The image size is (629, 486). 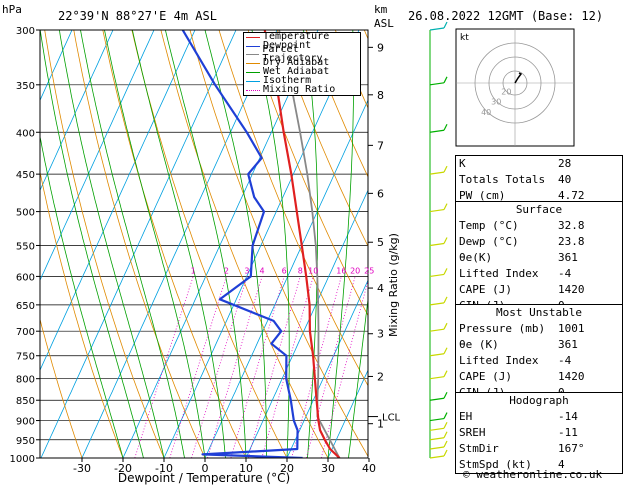 I want to click on series-parcel-trajectory, so click(x=309, y=244).